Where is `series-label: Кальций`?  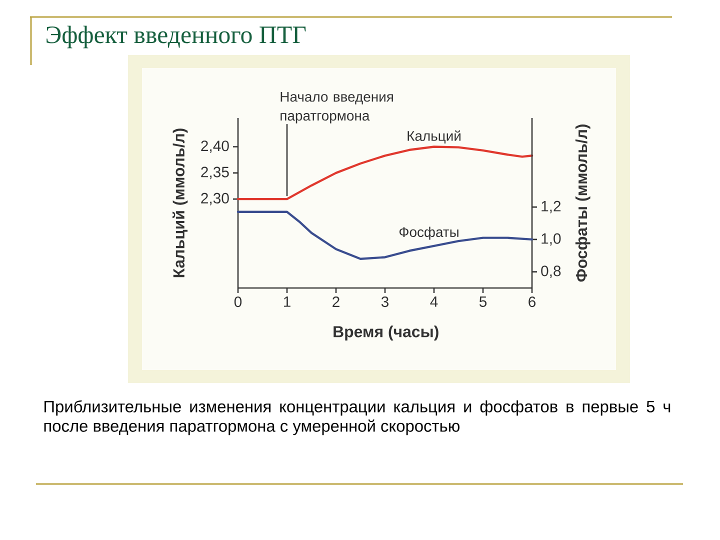 series-label: Кальций is located at coordinates (434, 137).